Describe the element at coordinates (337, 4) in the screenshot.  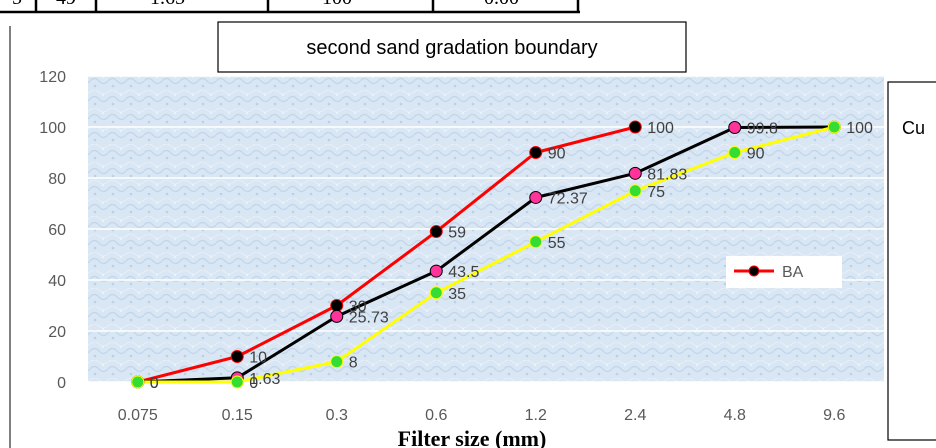
I see `table-cell-4: 100` at that location.